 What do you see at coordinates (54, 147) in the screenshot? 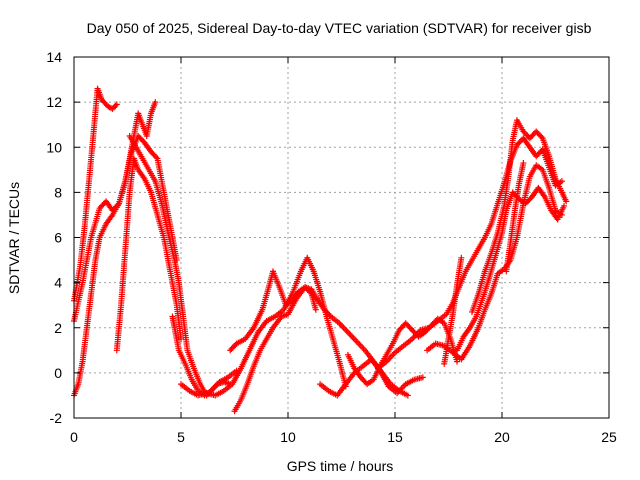
I see `y-tick-label: 10` at bounding box center [54, 147].